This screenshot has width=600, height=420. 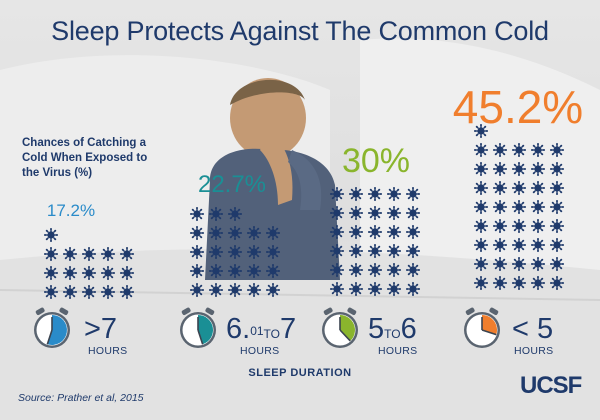 What do you see at coordinates (71, 210) in the screenshot?
I see `value-label-gt7: 17.2%` at bounding box center [71, 210].